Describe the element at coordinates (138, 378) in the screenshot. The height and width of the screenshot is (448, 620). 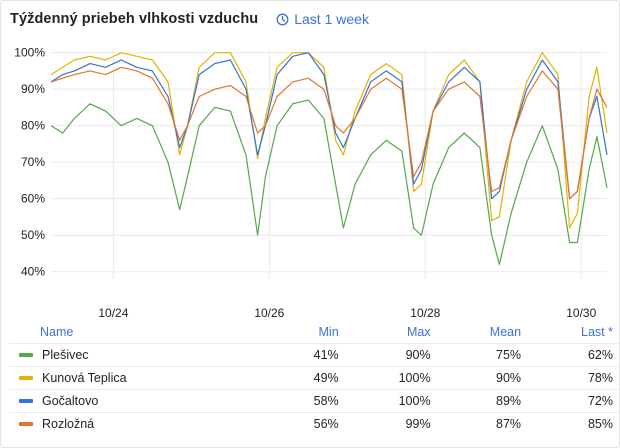
I see `legend-series-name: Kunová Teplica` at that location.